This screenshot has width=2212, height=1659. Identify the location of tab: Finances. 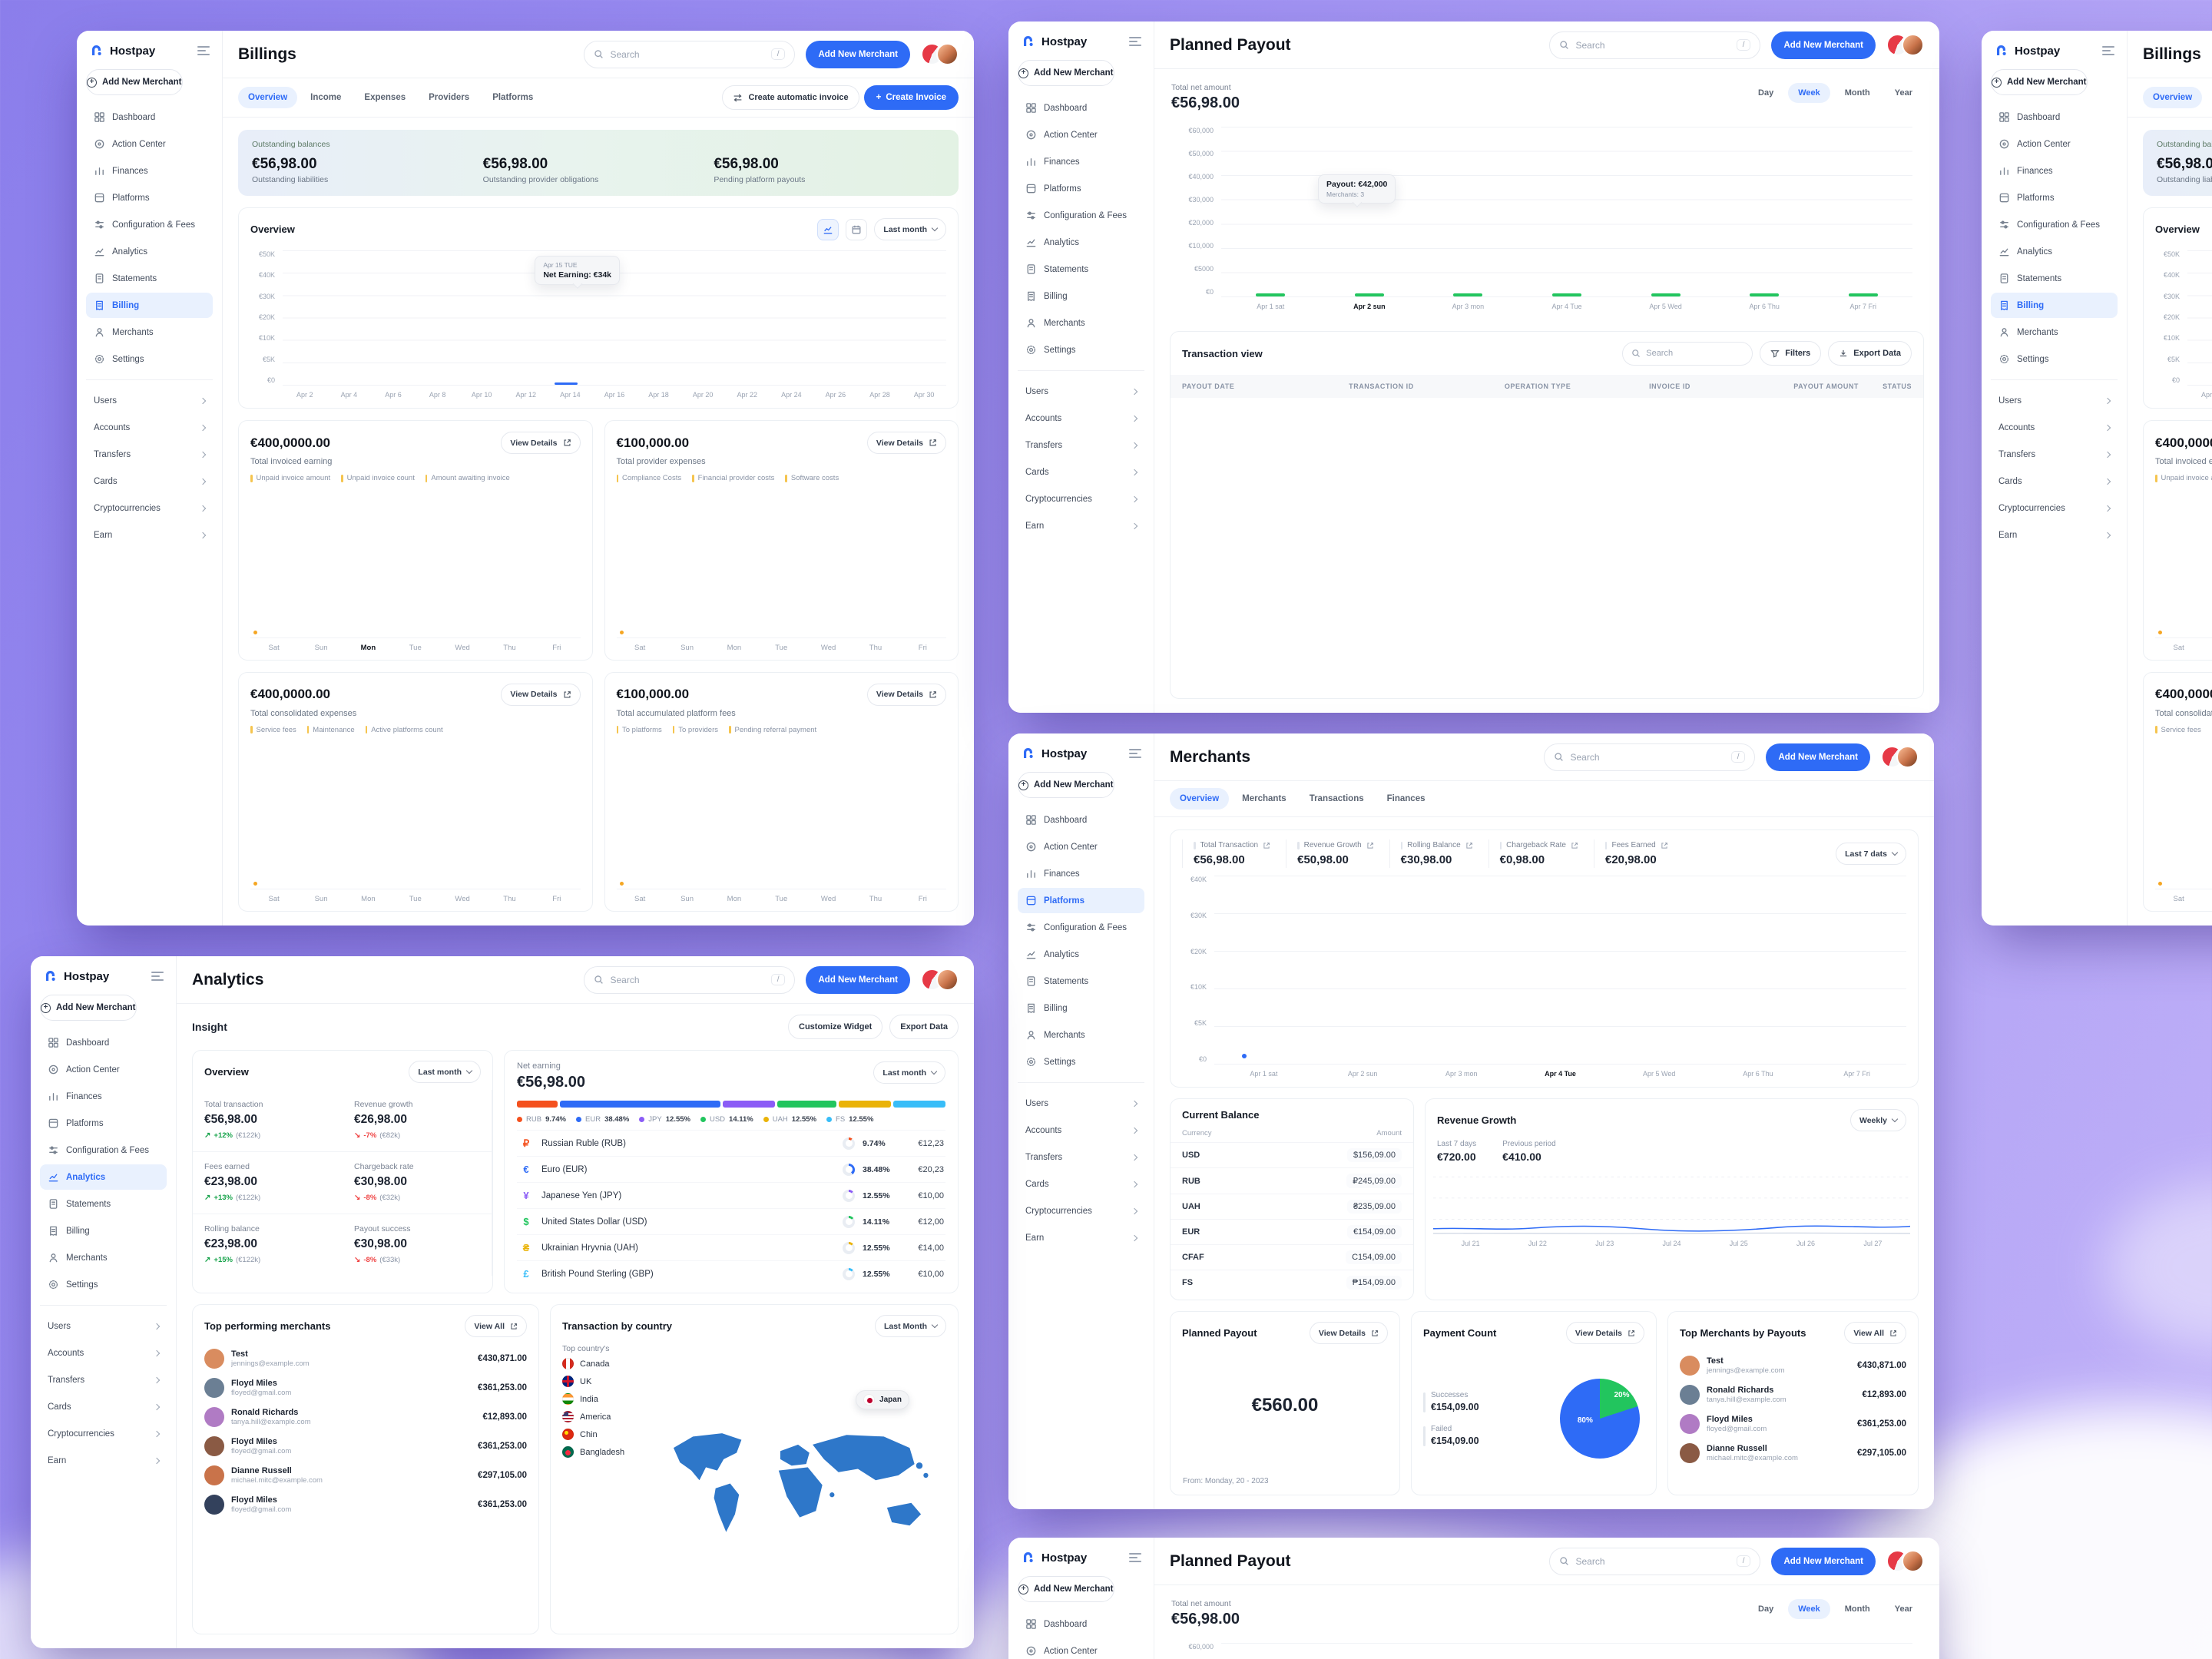
(1406, 799).